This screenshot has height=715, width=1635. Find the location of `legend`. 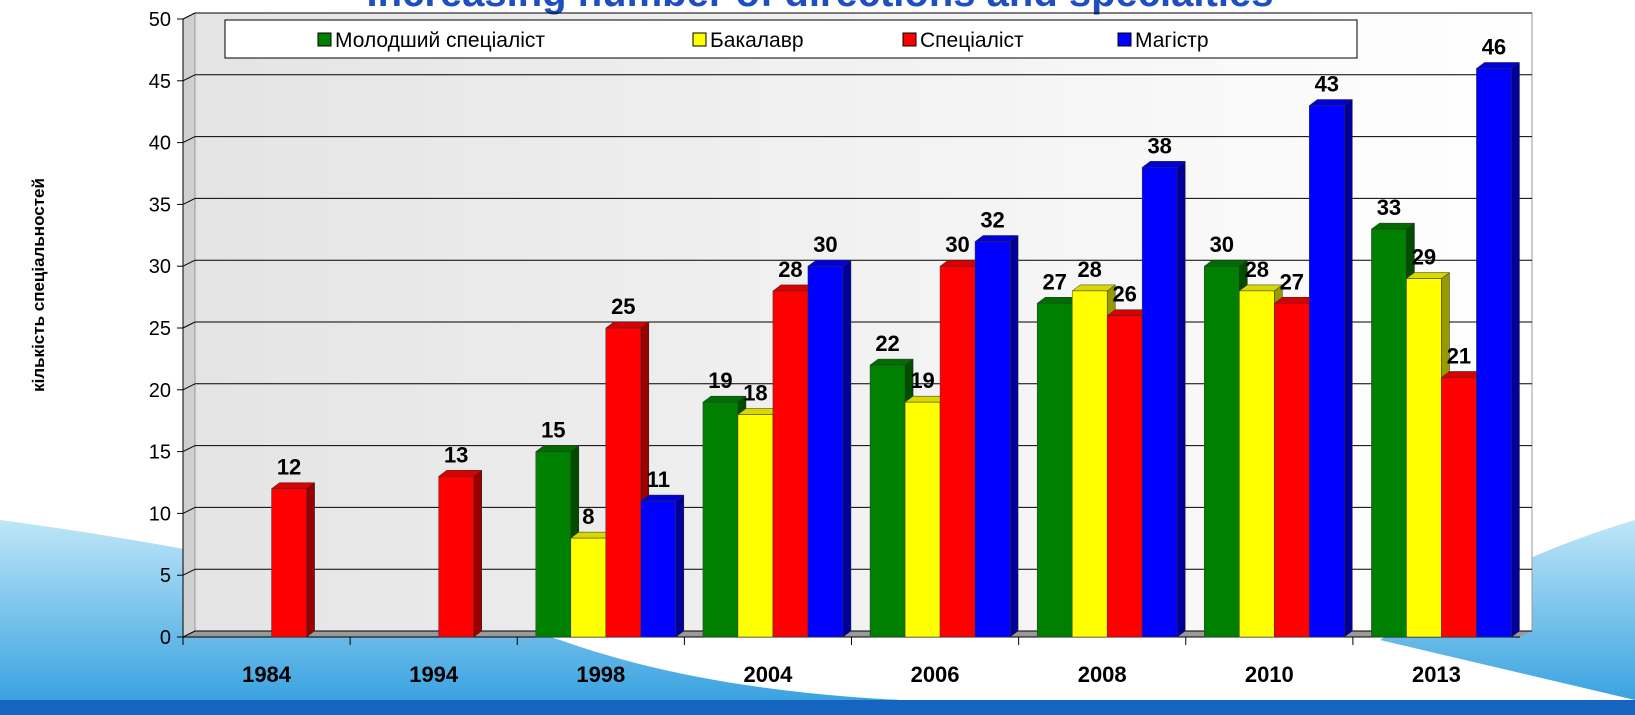

legend is located at coordinates (791, 39).